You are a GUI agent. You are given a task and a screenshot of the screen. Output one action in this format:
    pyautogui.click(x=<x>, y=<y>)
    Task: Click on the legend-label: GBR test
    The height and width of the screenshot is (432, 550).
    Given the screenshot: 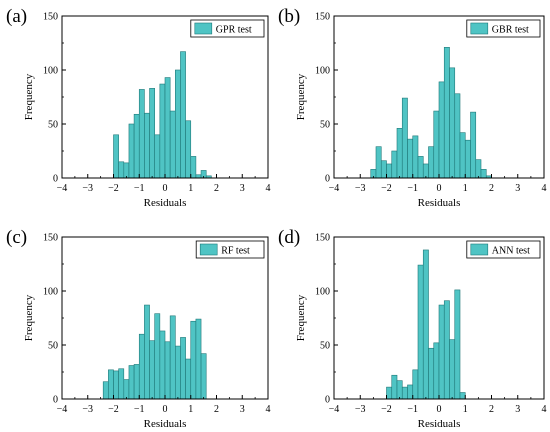 What is the action you would take?
    pyautogui.click(x=510, y=30)
    